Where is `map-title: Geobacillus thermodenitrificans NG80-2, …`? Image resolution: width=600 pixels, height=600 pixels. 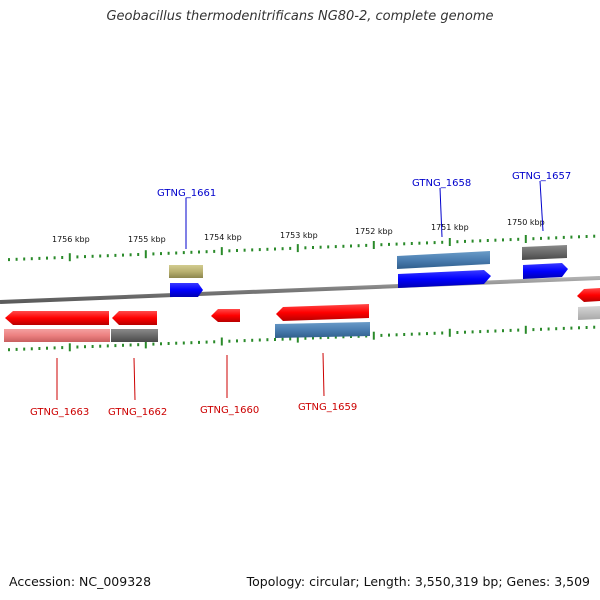
map-title: Geobacillus thermodenitrificans NG80-2, … is located at coordinates (300, 16).